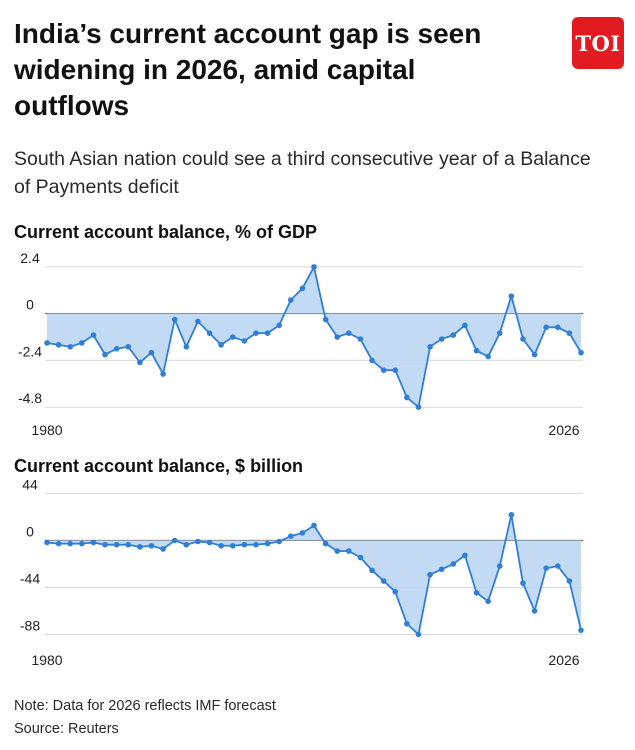 The image size is (635, 750). Describe the element at coordinates (30, 484) in the screenshot. I see `y-tick-label: 44` at that location.